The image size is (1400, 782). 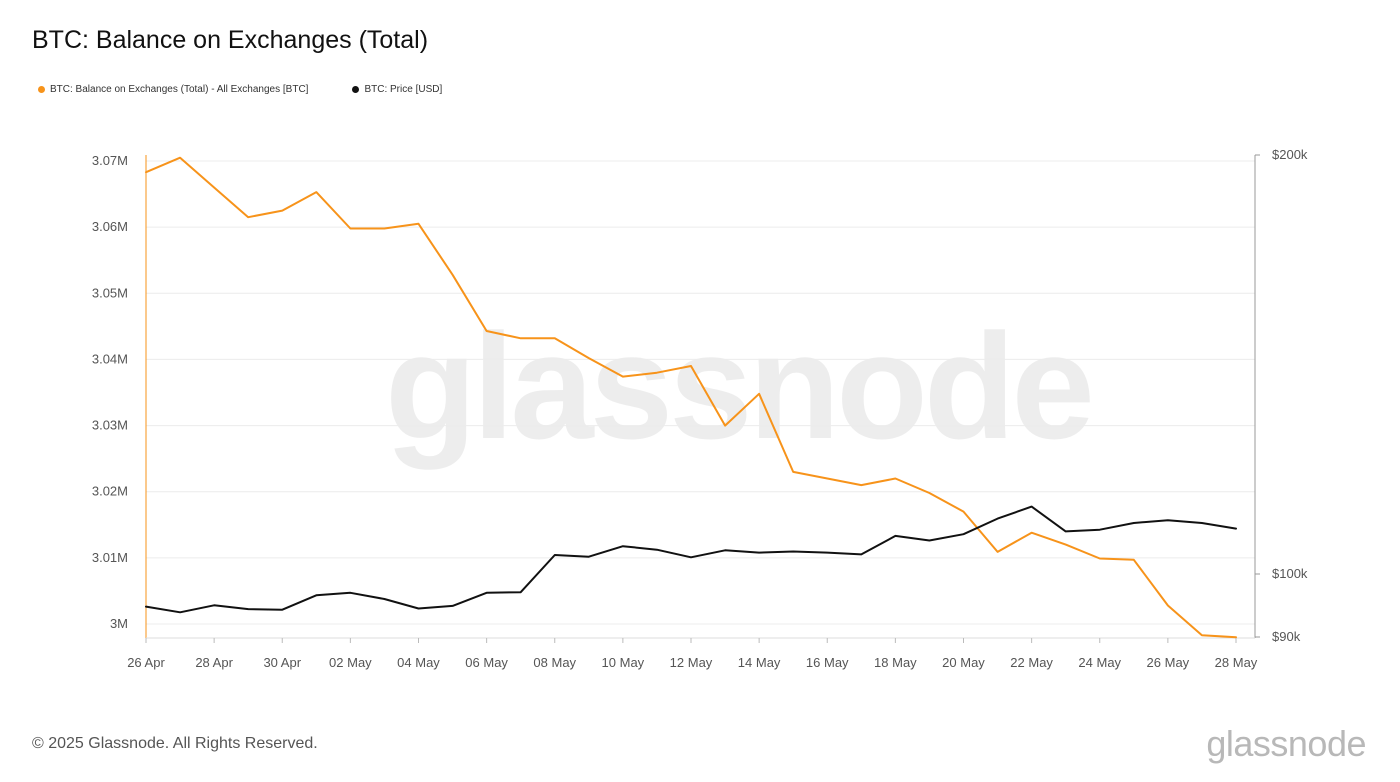 What do you see at coordinates (146, 662) in the screenshot?
I see `x-tick-label: 26 Apr` at bounding box center [146, 662].